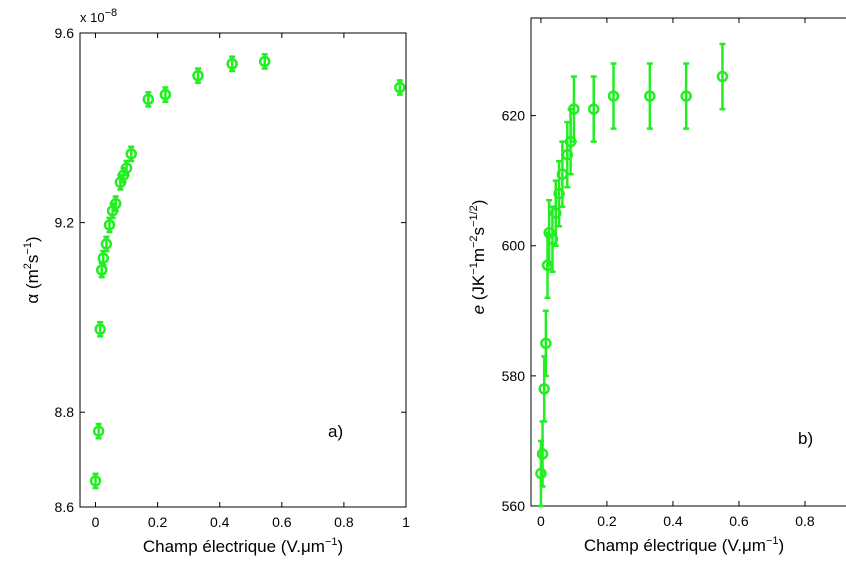  I want to click on panel-a-y-tick-label: 9.6, so click(65, 33).